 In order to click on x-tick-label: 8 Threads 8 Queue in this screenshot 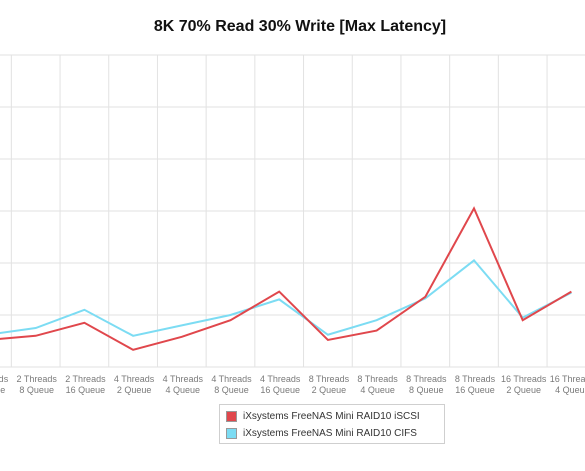, I will do `click(426, 384)`.